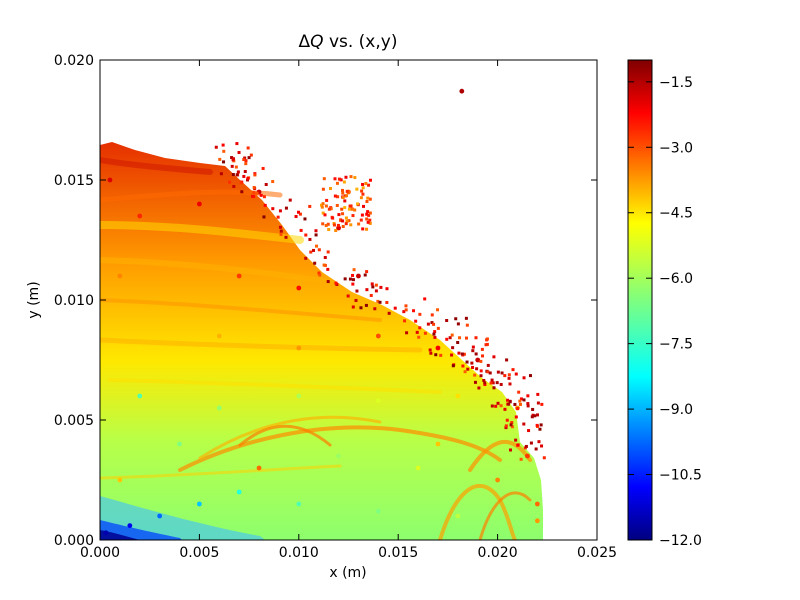 This screenshot has height=600, width=800. I want to click on x-tick-label: 0.015, so click(398, 553).